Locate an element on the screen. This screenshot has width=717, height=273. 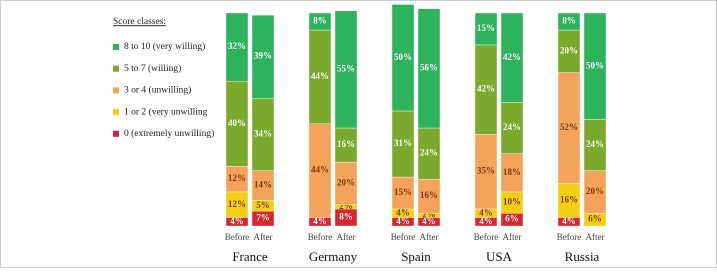
legend-title: Score classes: is located at coordinates (139, 22).